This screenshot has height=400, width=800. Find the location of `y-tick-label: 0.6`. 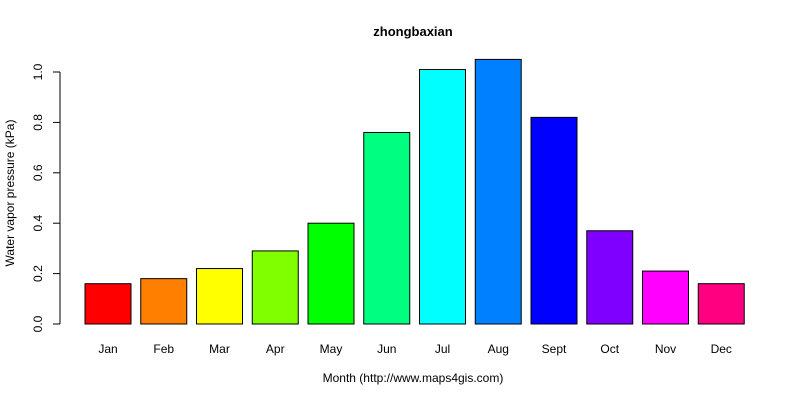

y-tick-label: 0.6 is located at coordinates (38, 172).